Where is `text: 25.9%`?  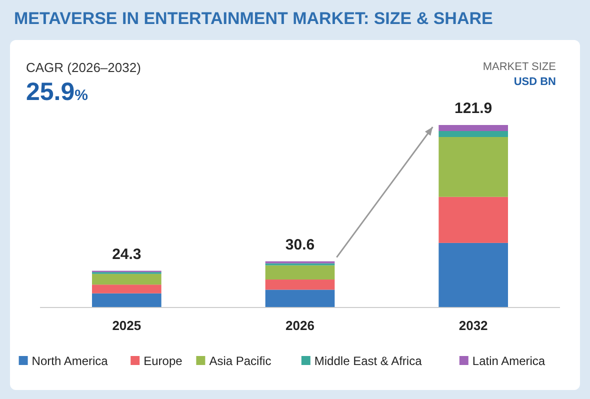 text: 25.9% is located at coordinates (57, 92).